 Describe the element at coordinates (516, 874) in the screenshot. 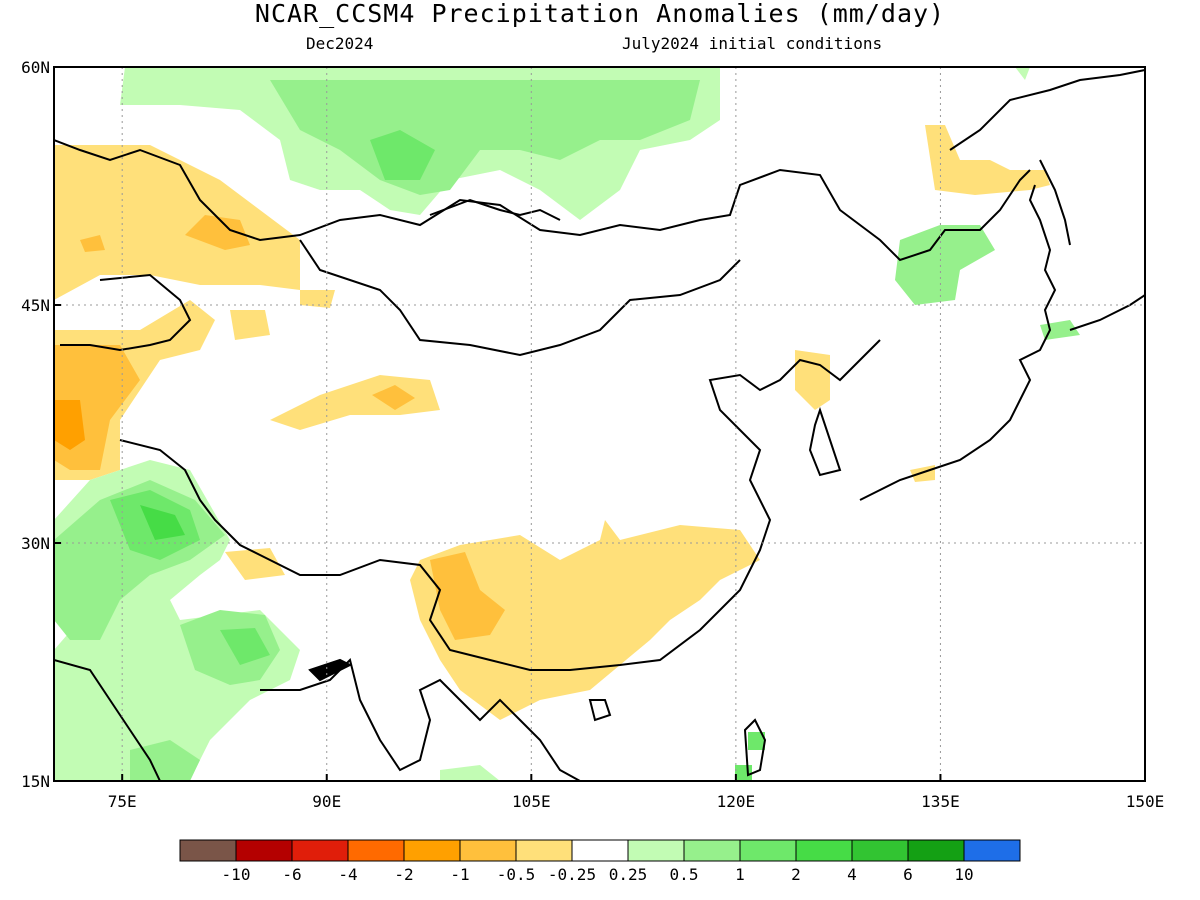

I see `colorbar-label: -0.5` at that location.